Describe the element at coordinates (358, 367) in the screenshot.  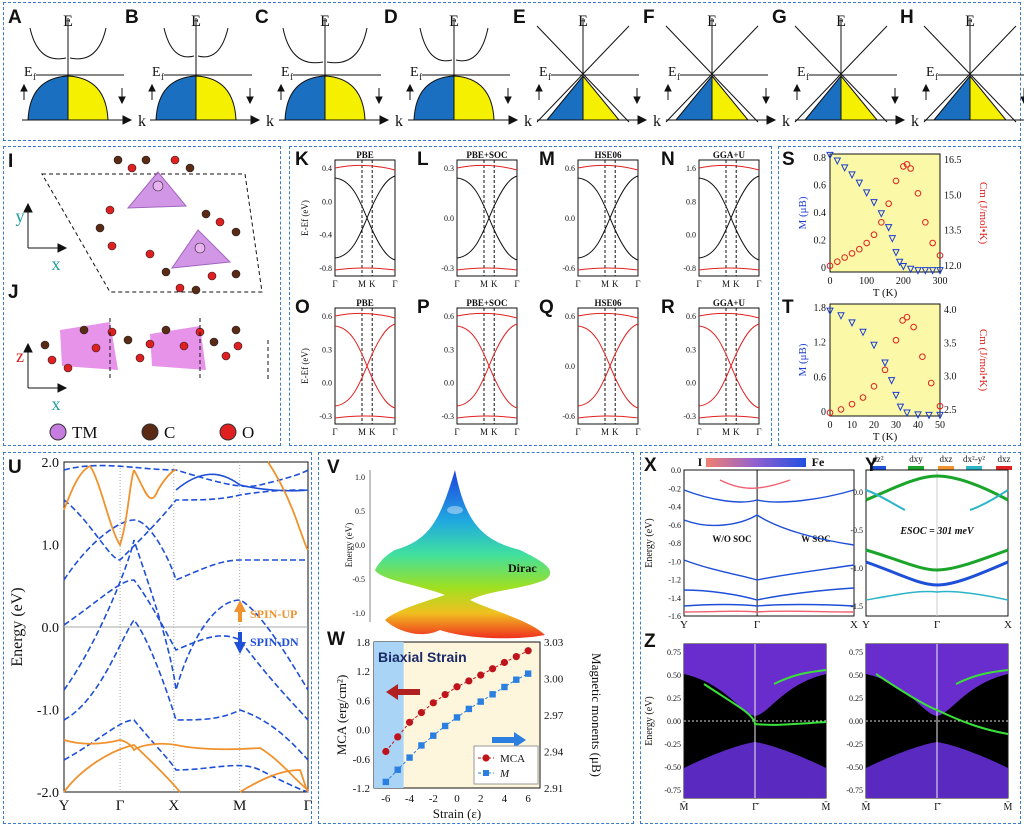
I see `band-panel-O: PBE Γ M K Γ 0.6 0.3 0.0 -0.3` at that location.